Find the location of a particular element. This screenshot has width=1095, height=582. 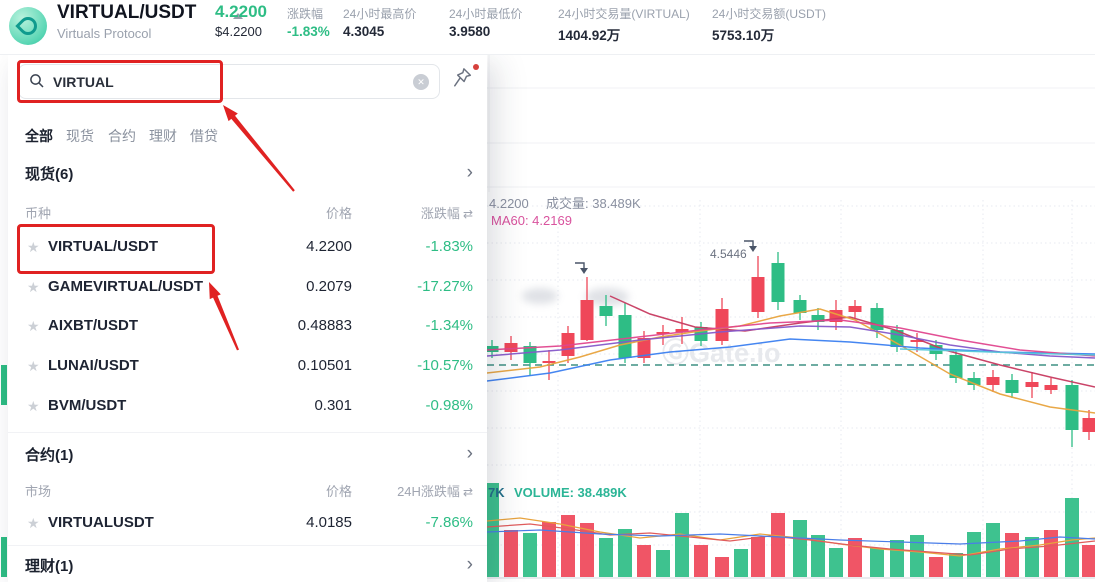

row-change: -10.57% is located at coordinates (445, 365).